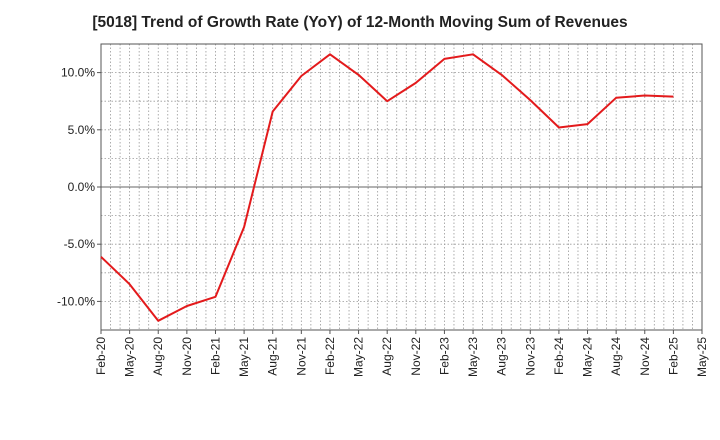 Image resolution: width=720 pixels, height=440 pixels. What do you see at coordinates (702, 357) in the screenshot?
I see `x-tick-label: May-25` at bounding box center [702, 357].